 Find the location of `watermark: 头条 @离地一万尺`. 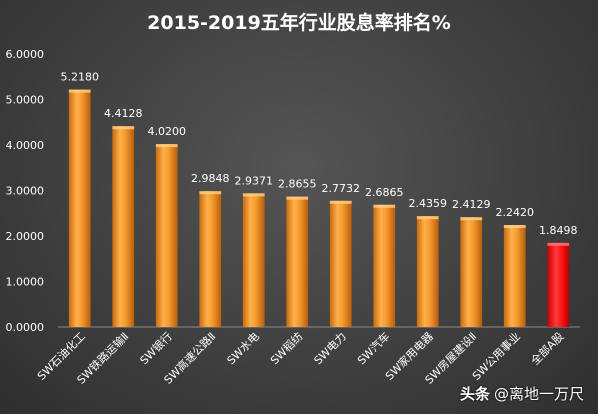

watermark: 头条 @离地一万尺 is located at coordinates (522, 393).